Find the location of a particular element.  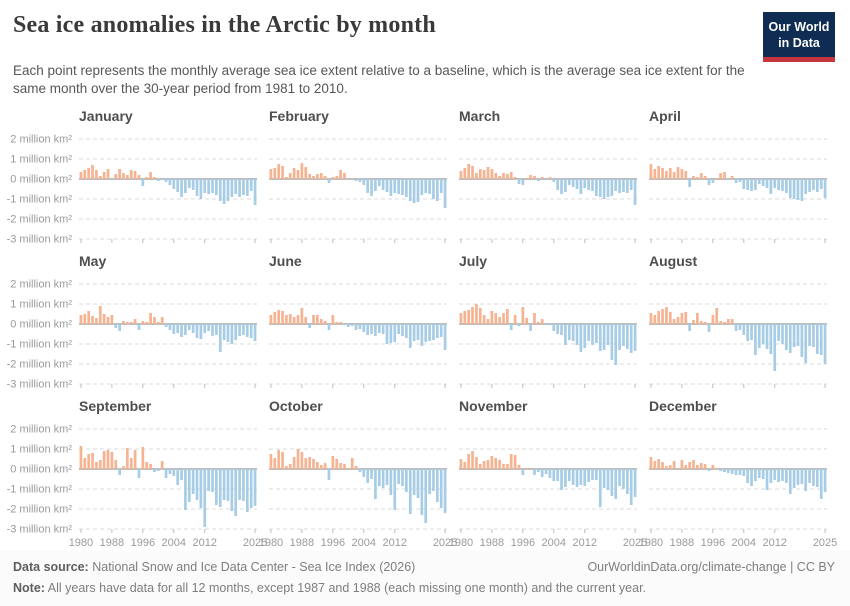

bar-2023 is located at coordinates (817, 478).